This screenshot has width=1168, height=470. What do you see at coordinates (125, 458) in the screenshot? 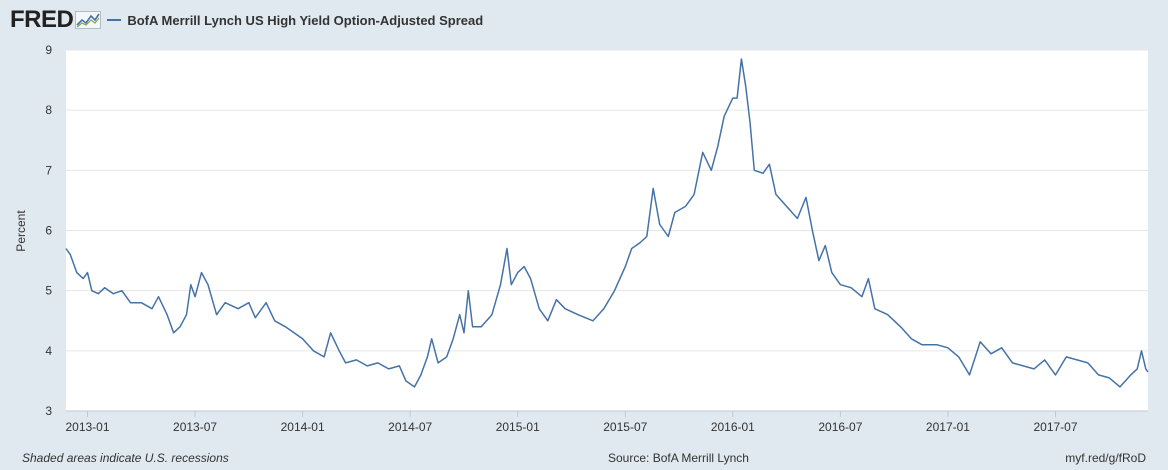
I see `recession-note: Shaded areas indicate U.S. recessions` at bounding box center [125, 458].